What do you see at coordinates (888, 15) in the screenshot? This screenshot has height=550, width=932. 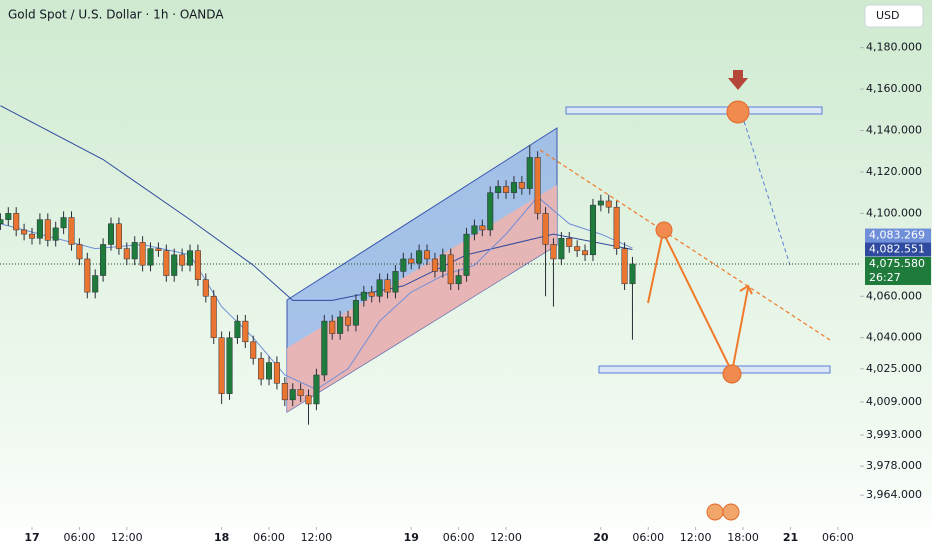 I see `currency: USD` at bounding box center [888, 15].